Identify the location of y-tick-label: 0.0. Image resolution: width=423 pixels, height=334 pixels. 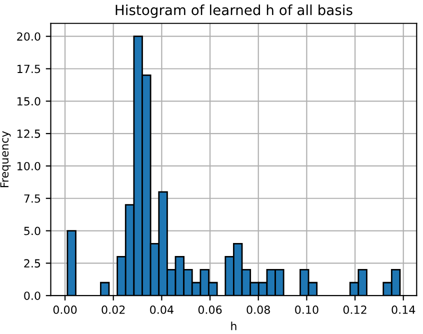
(32, 296).